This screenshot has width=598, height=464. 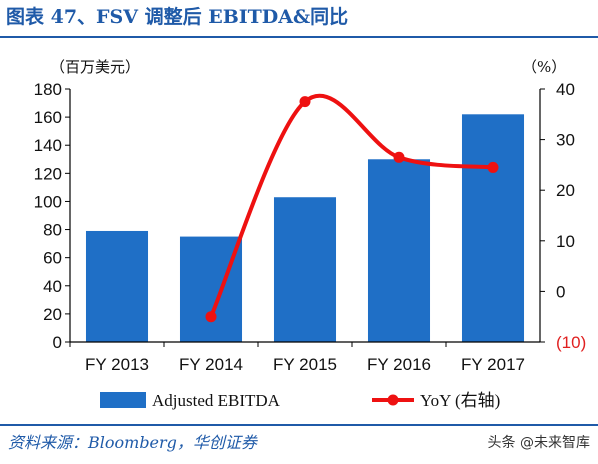 What do you see at coordinates (560, 291) in the screenshot?
I see `right-tick-label: 0` at bounding box center [560, 291].